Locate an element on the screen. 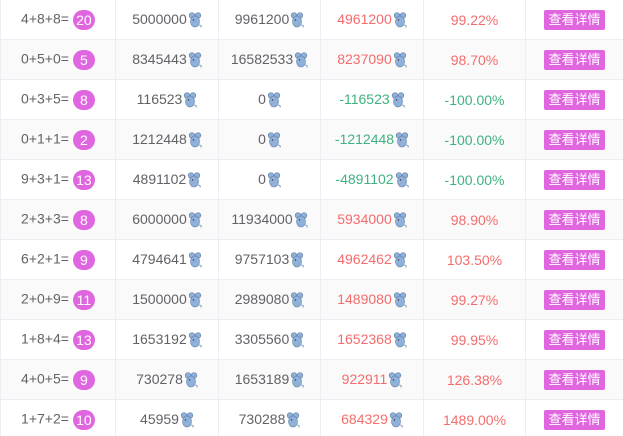 The width and height of the screenshot is (623, 436). profit-cell: -4891102 is located at coordinates (372, 179).